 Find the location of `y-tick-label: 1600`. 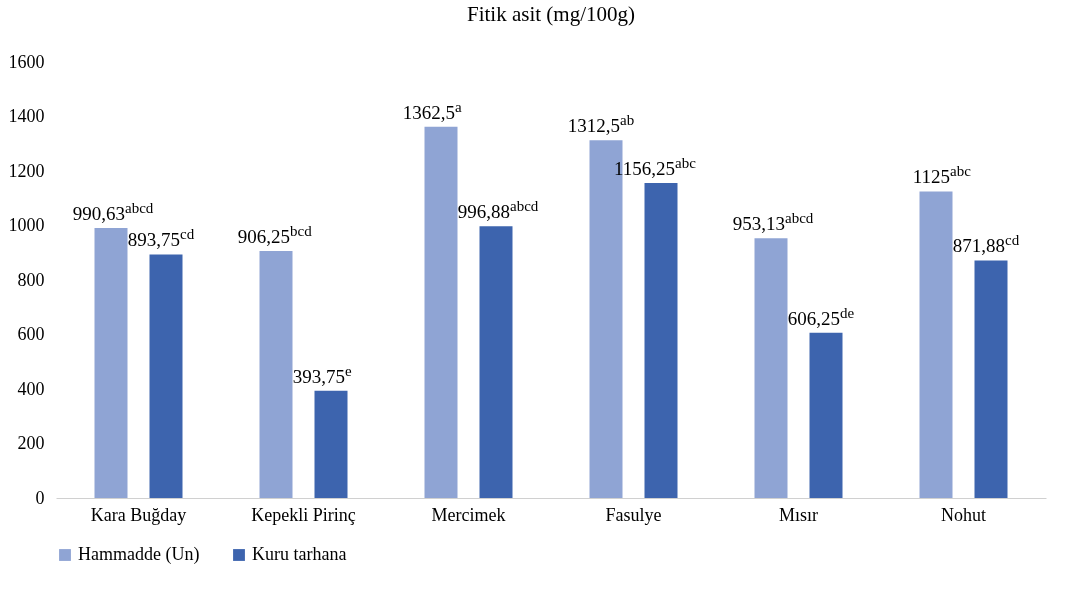

y-tick-label: 1600 is located at coordinates (26, 61).